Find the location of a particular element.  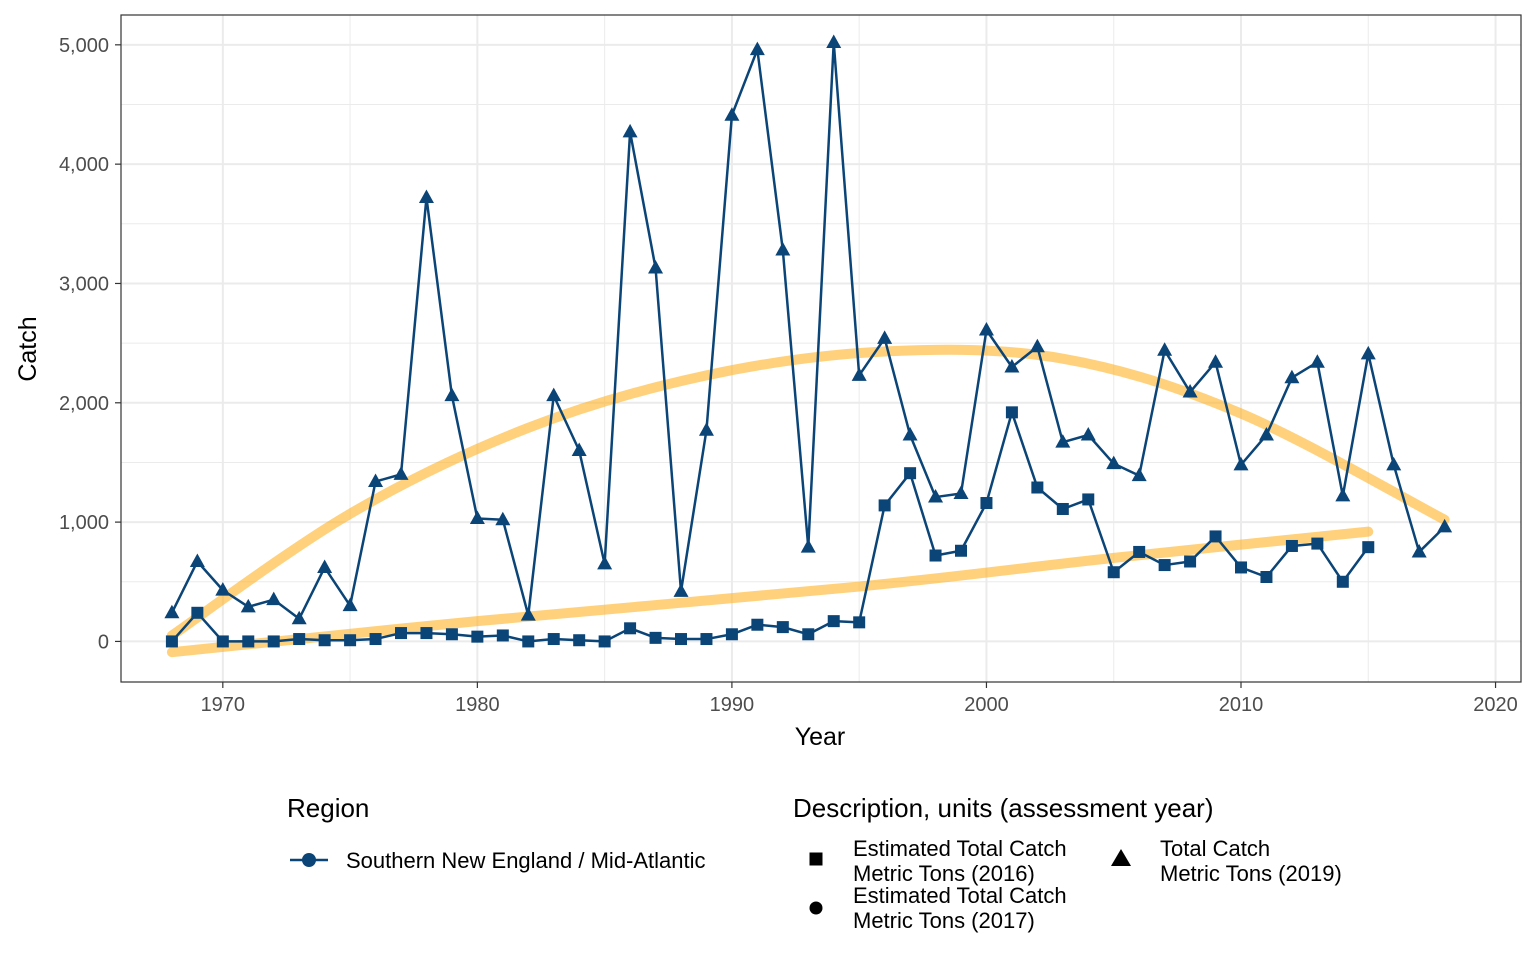

x-tick-label: 1990 is located at coordinates (732, 705).